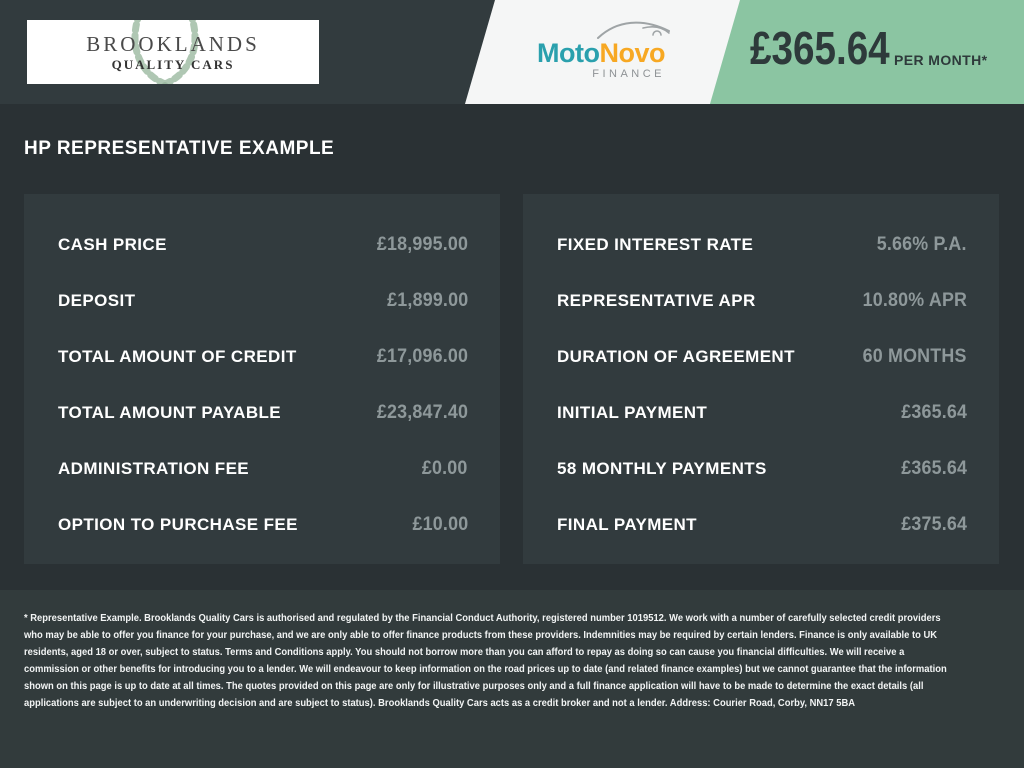 This screenshot has height=768, width=1024. Describe the element at coordinates (656, 300) in the screenshot. I see `row-label: REPRESENTATIVE APR` at that location.